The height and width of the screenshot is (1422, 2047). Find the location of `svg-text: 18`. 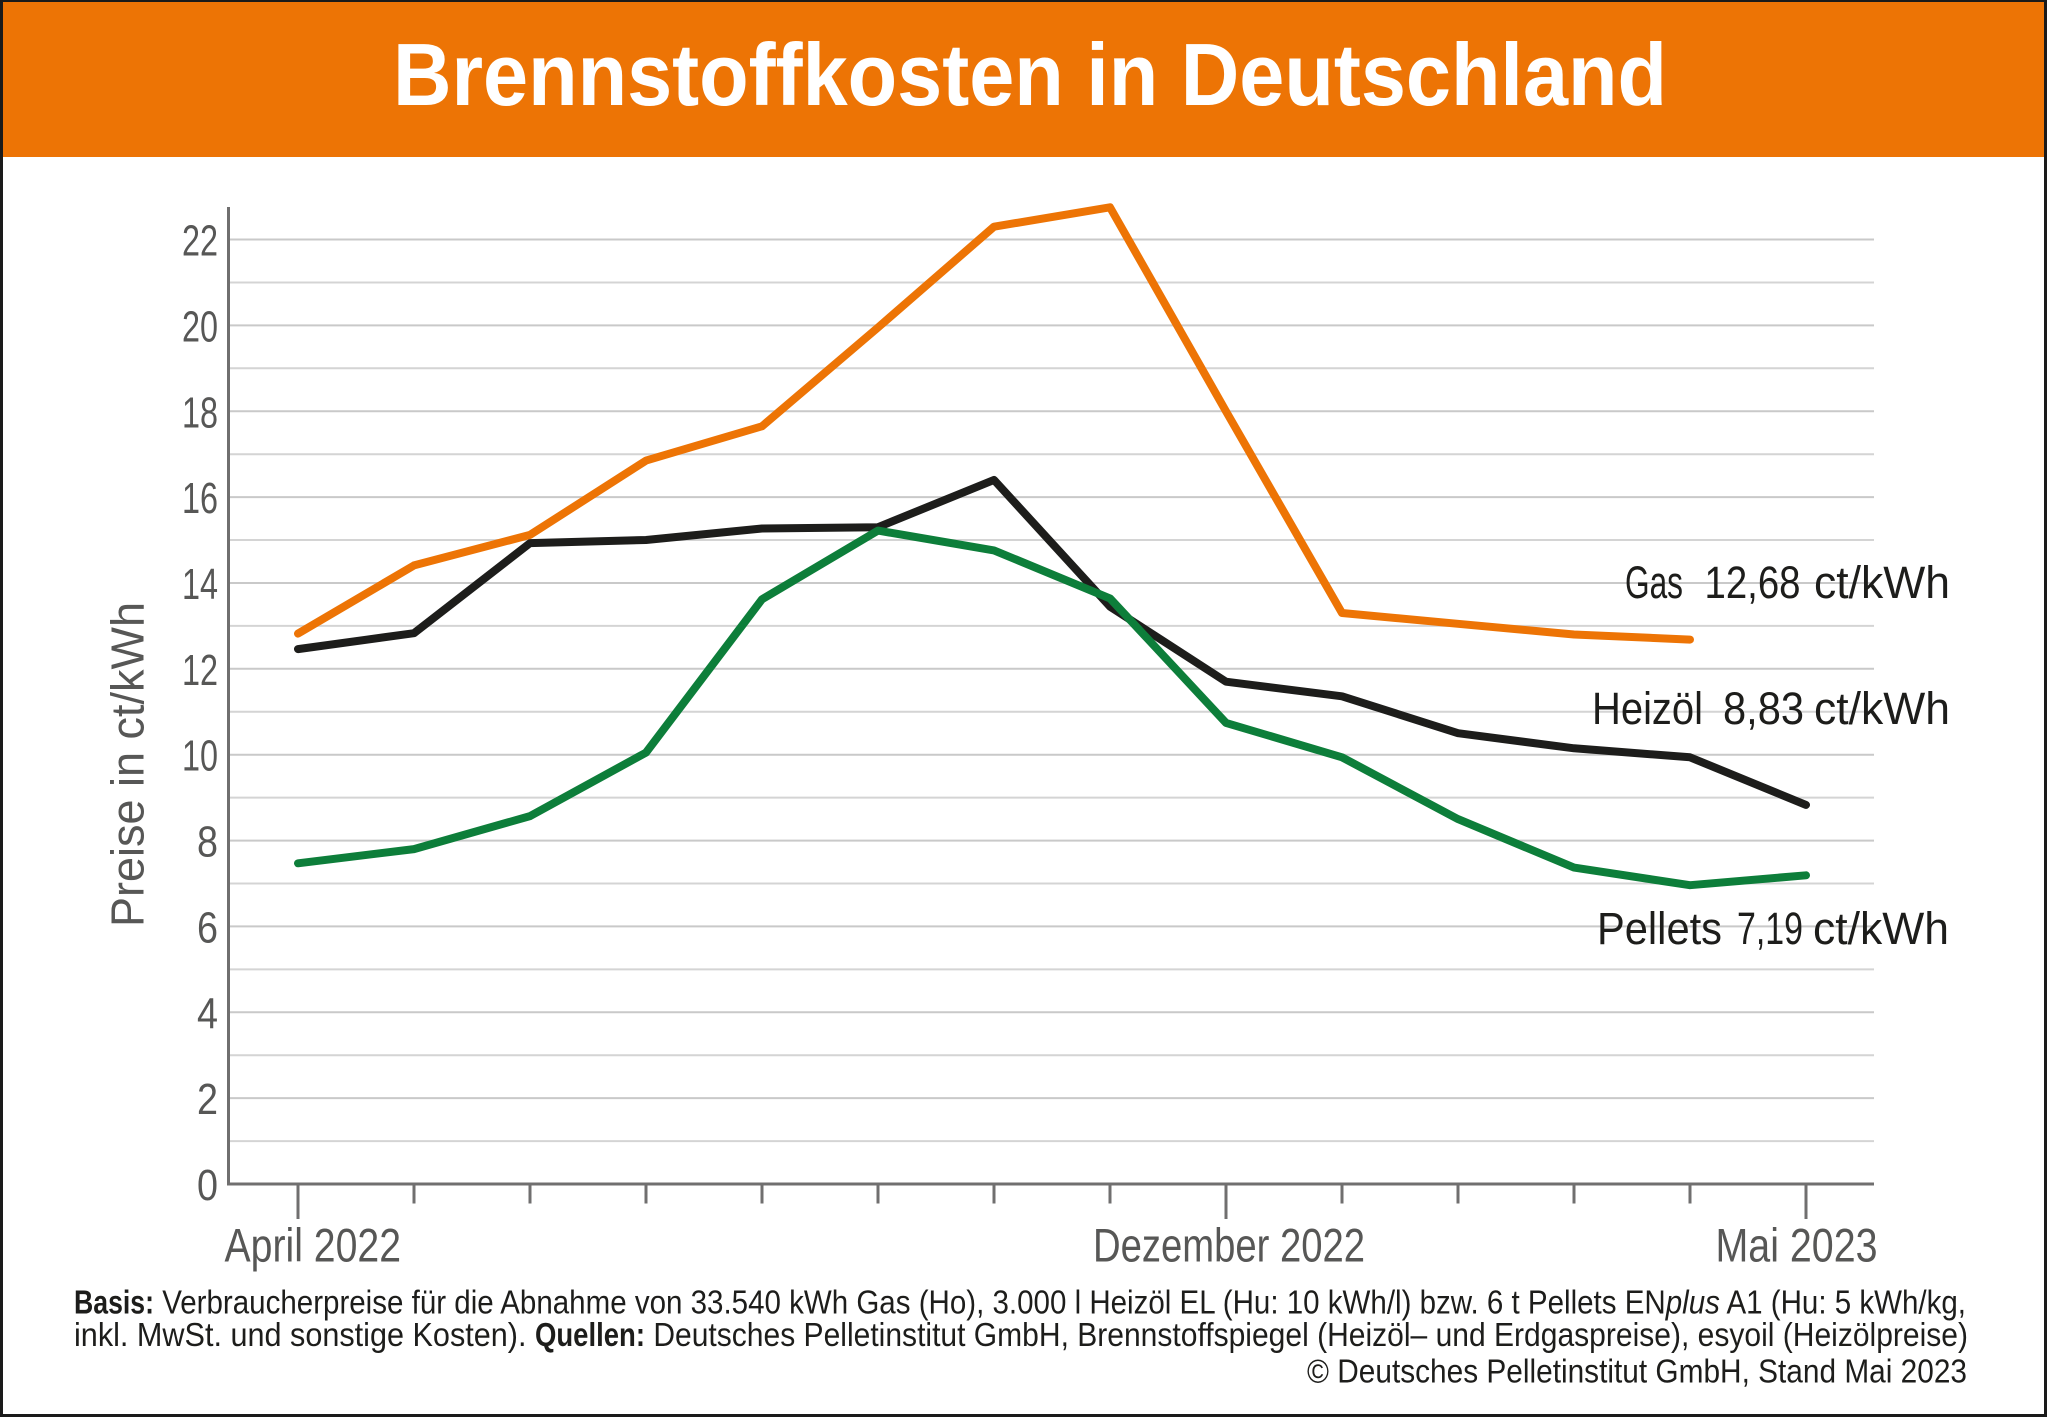

svg-text: 18 is located at coordinates (200, 412).